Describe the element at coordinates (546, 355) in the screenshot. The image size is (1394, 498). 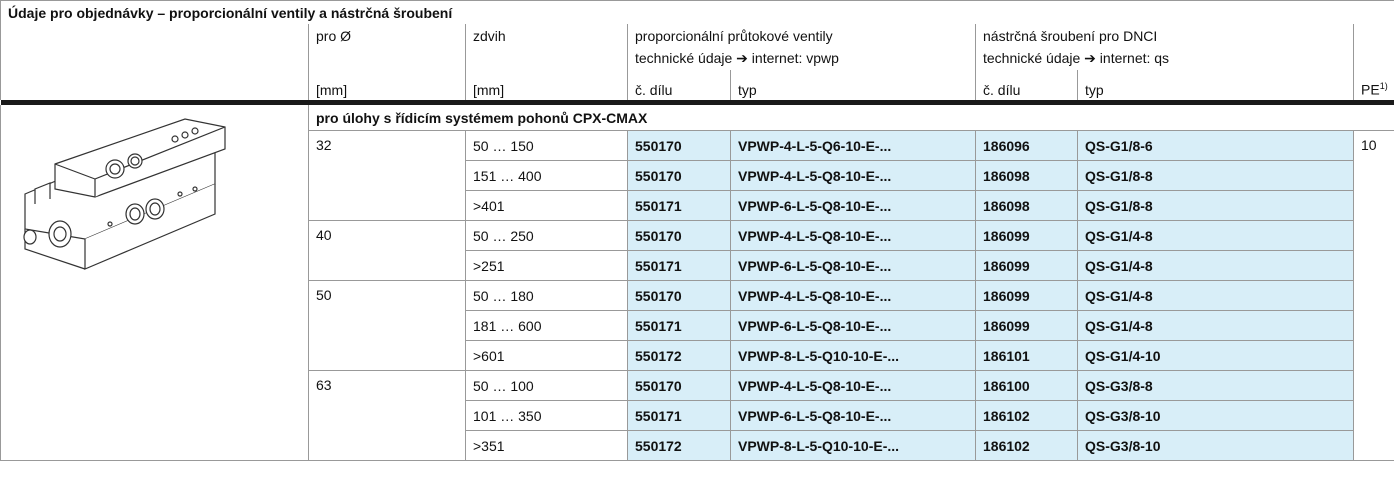
I see `stroke-range: >601` at that location.